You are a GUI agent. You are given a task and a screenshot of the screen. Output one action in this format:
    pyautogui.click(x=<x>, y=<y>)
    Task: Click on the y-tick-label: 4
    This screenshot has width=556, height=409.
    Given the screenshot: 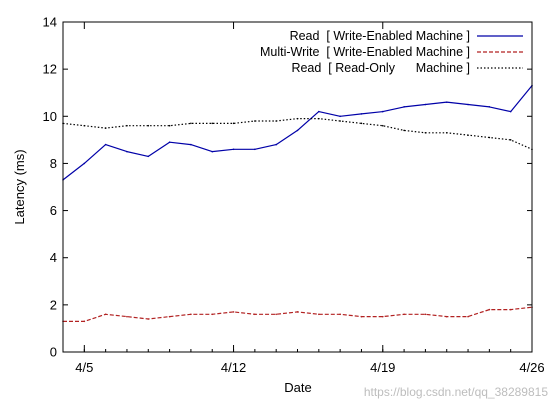 What is the action you would take?
    pyautogui.click(x=53, y=257)
    